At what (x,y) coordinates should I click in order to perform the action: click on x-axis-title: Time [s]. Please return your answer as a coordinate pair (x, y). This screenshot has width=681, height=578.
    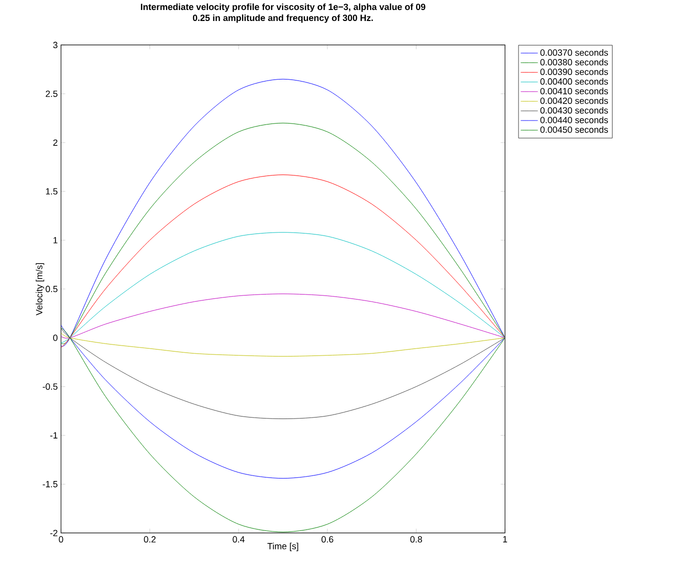
    Looking at the image, I should click on (282, 547).